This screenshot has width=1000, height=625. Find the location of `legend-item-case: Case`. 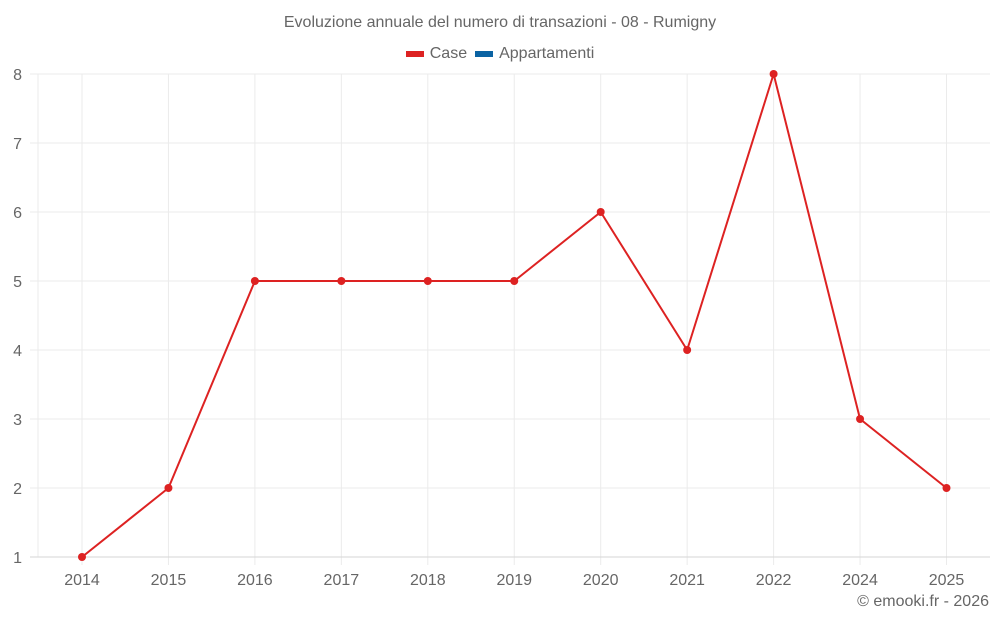

legend-item-case: Case is located at coordinates (436, 54).